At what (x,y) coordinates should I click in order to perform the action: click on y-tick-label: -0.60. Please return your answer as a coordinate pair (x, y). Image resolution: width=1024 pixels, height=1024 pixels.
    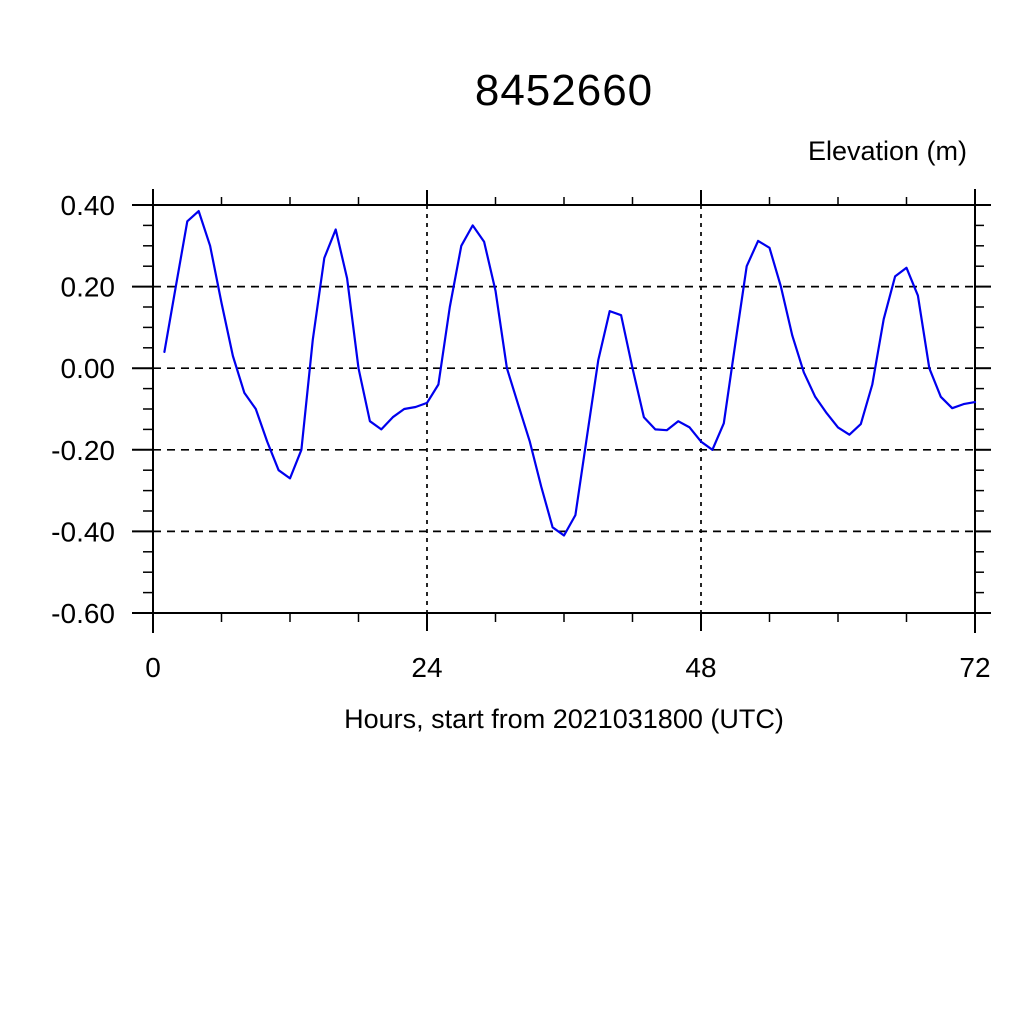
    Looking at the image, I should click on (83, 613).